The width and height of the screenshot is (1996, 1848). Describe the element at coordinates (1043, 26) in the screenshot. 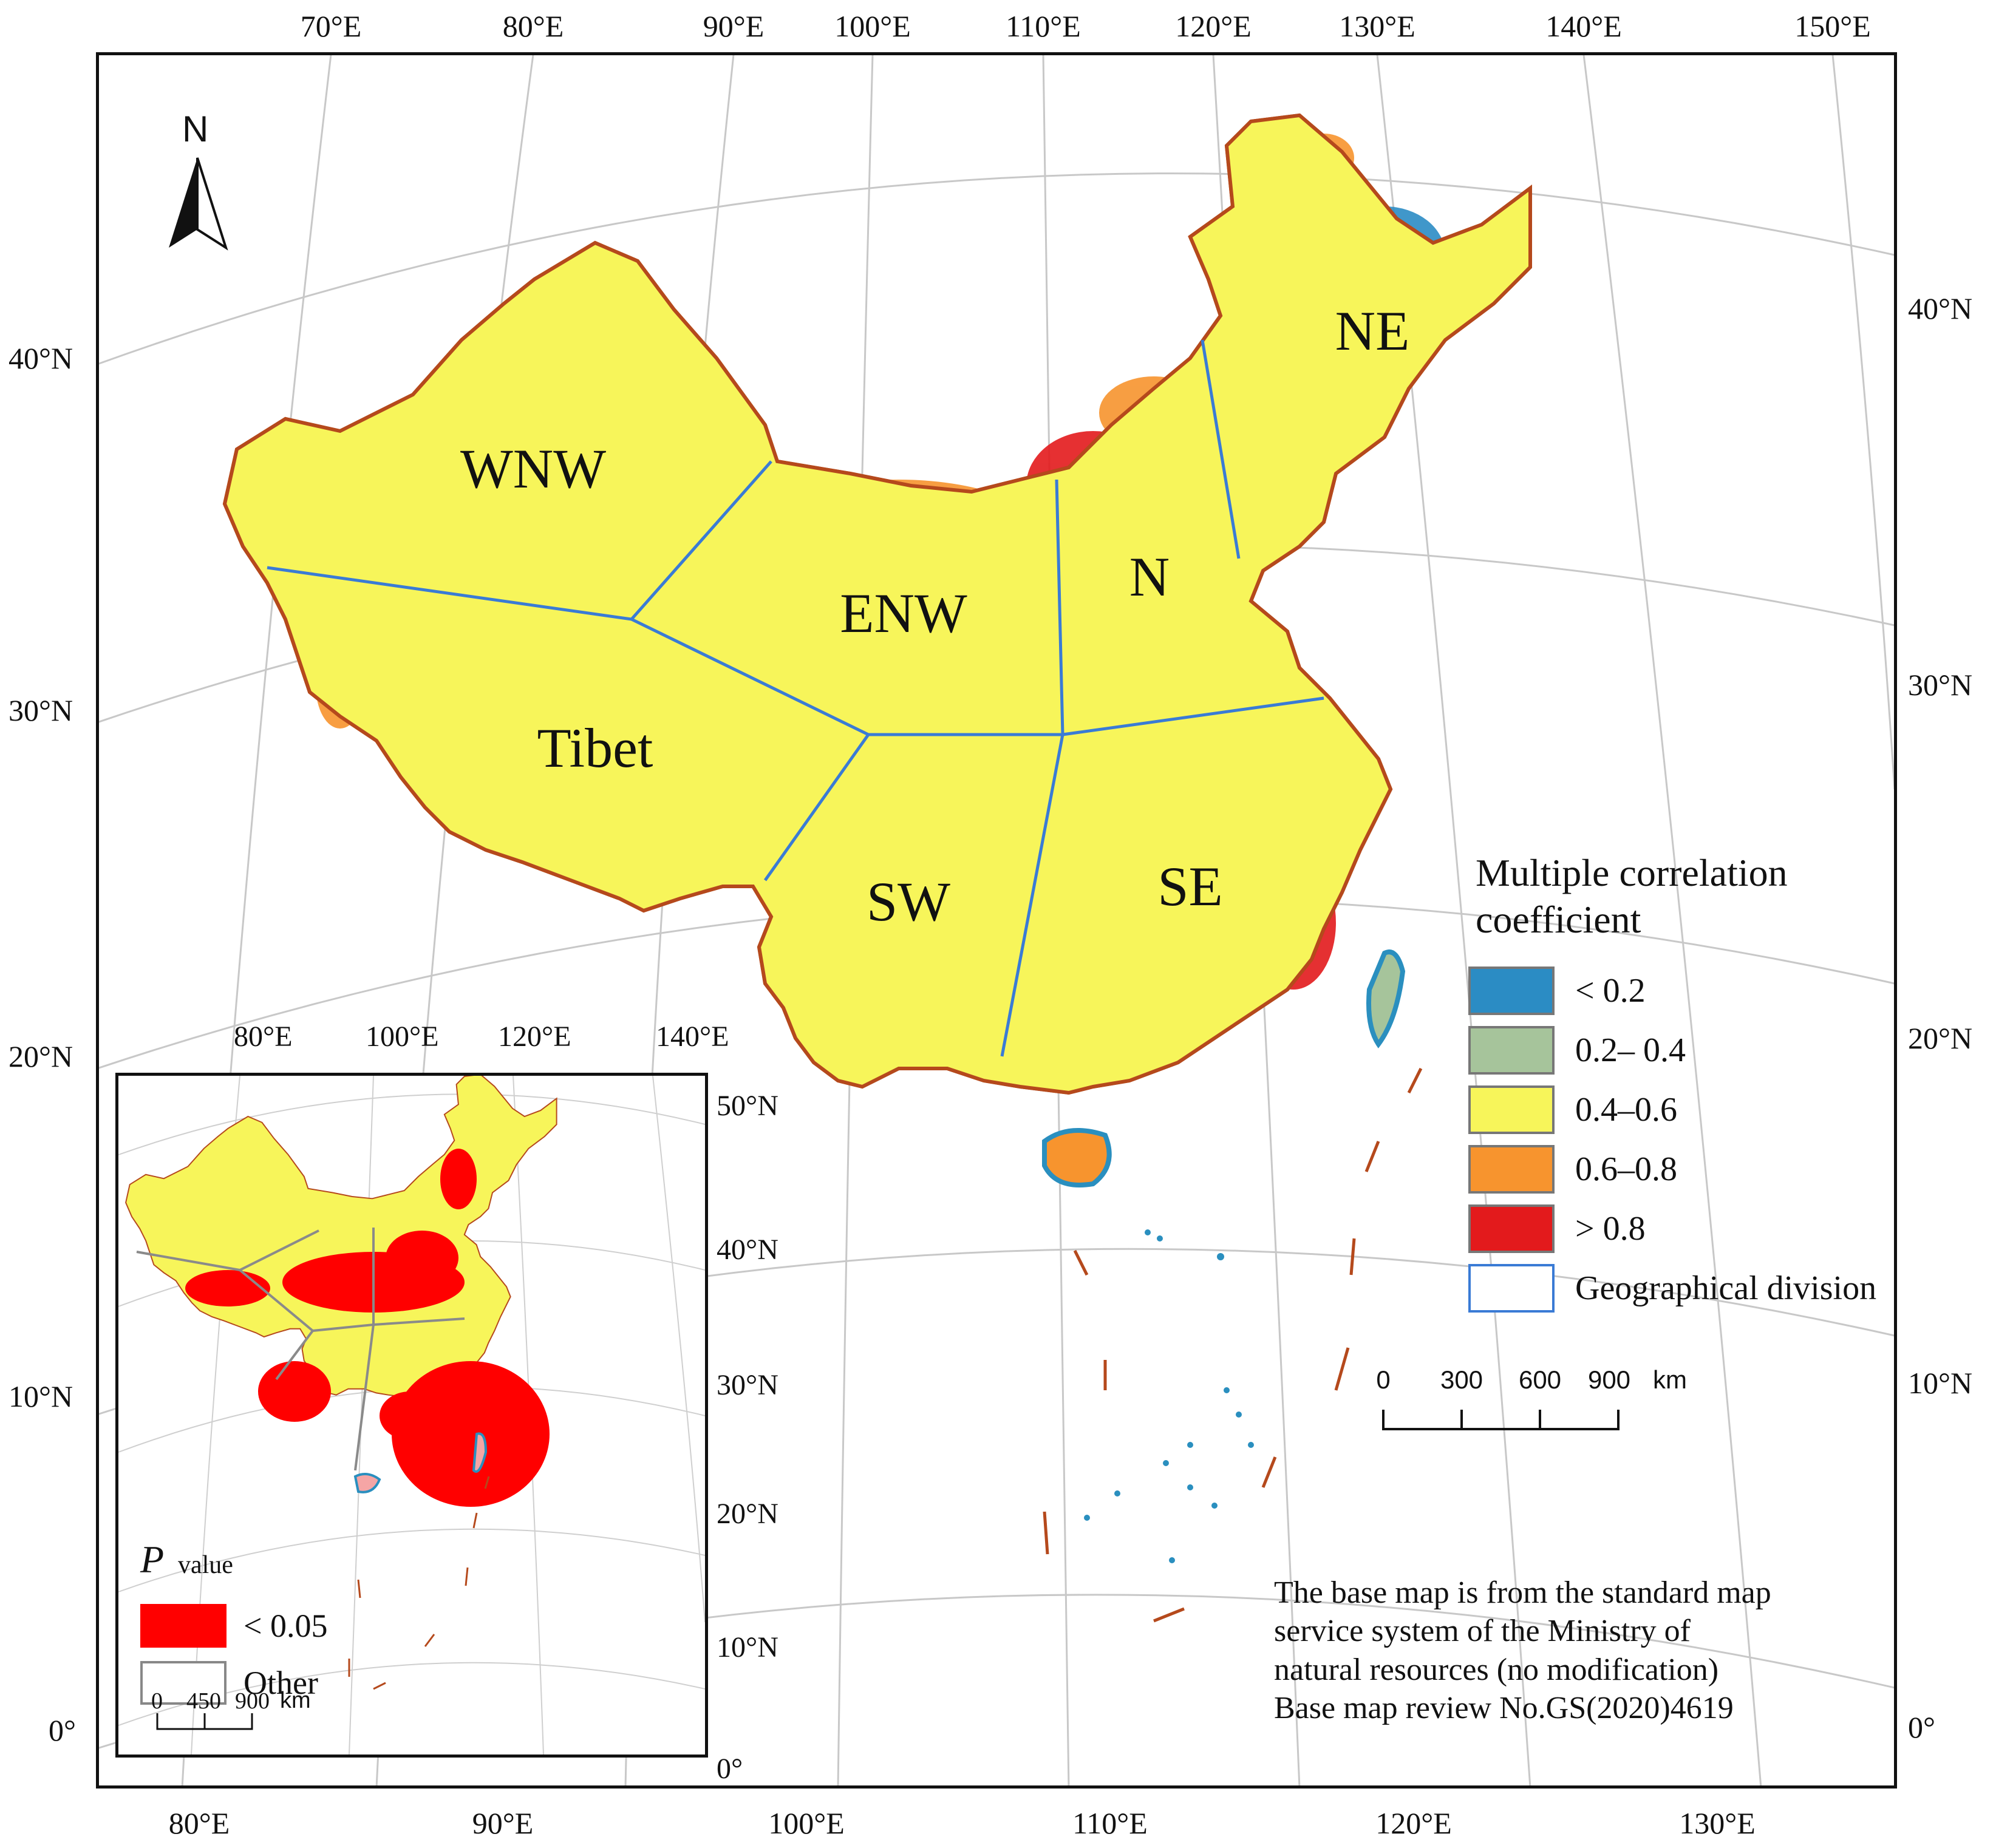

I see `top-tick-110E: 110°E` at that location.